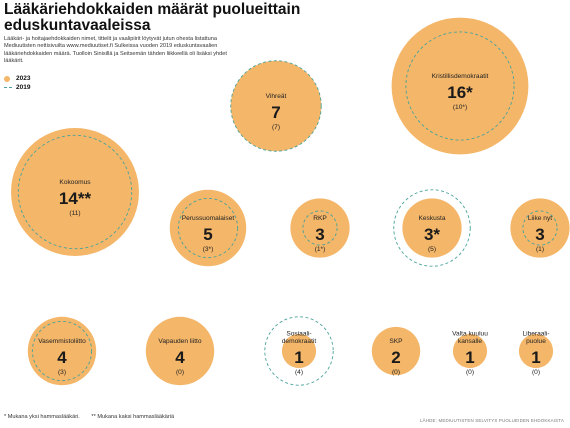 This screenshot has height=428, width=570. Describe the element at coordinates (207, 234) in the screenshot. I see `value-2023-perussuomalaiset: 5` at that location.